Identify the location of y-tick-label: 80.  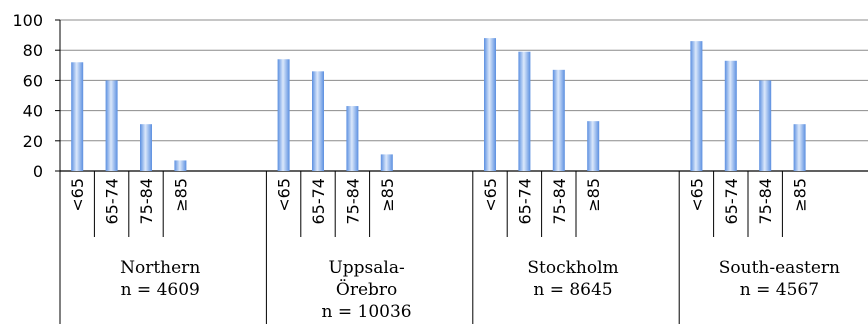
(33, 50).